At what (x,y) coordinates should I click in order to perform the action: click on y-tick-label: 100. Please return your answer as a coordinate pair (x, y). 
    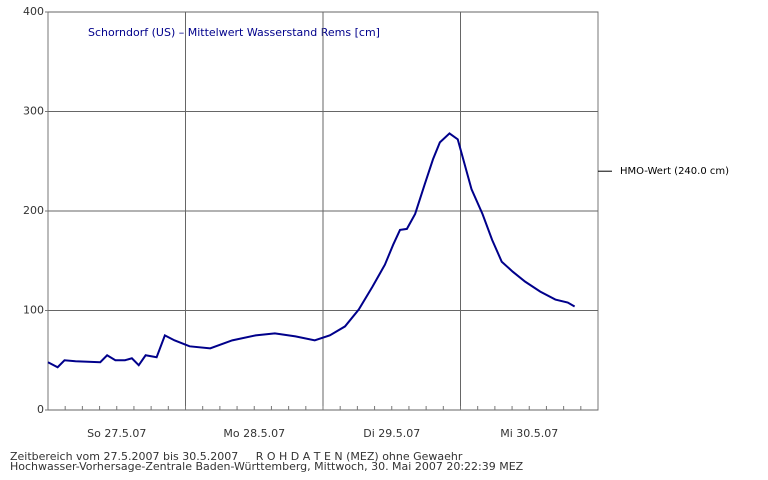
    Looking at the image, I should click on (33, 310).